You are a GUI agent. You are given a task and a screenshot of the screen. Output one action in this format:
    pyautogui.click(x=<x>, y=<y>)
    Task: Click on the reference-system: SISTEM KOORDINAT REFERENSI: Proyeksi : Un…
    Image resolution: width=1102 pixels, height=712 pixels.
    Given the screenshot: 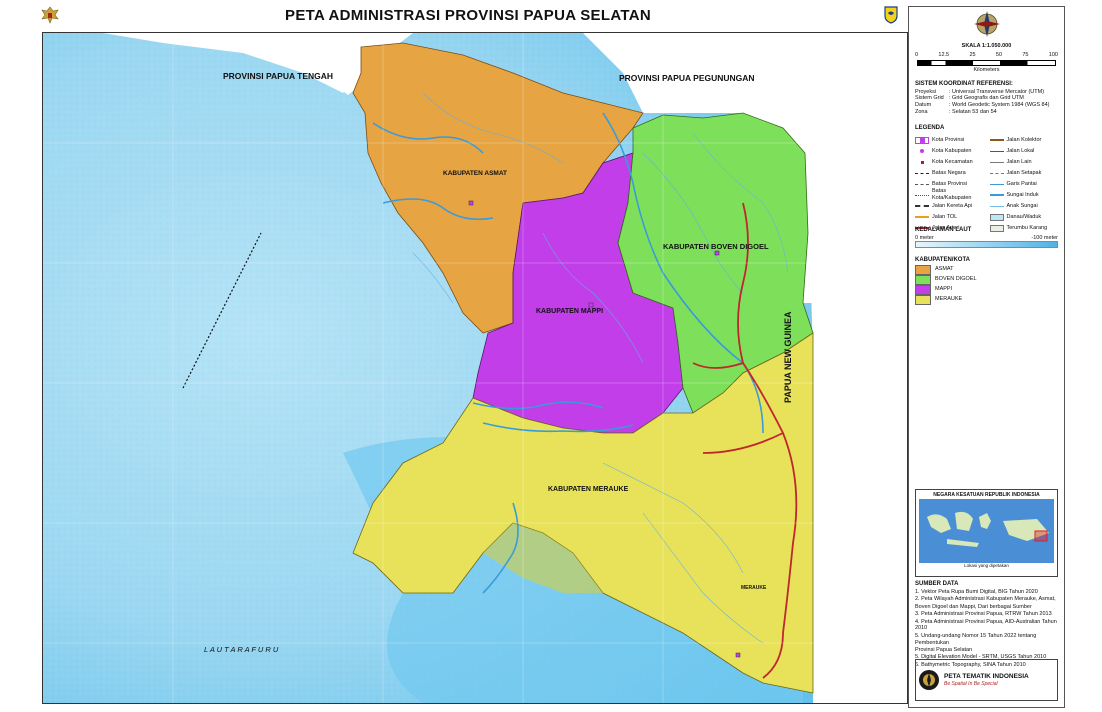 What is the action you would take?
    pyautogui.click(x=986, y=102)
    